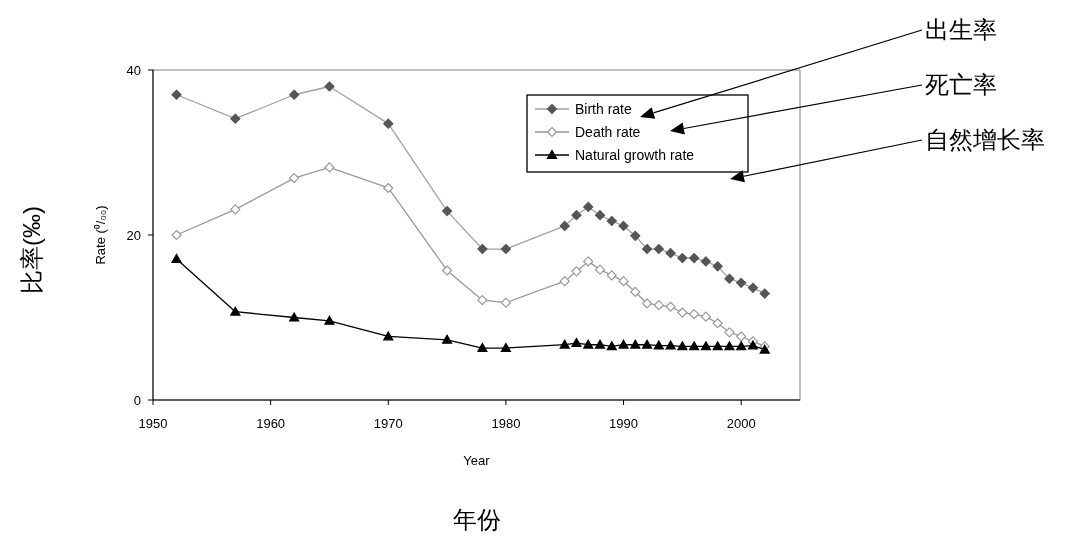 The image size is (1082, 543). What do you see at coordinates (635, 155) in the screenshot?
I see `legend-label: Natural growth rate` at bounding box center [635, 155].